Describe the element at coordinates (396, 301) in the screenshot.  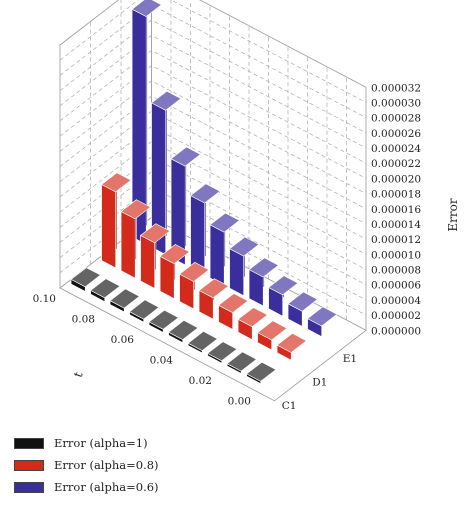
I see `z-tick-label: 0.000004` at that location.